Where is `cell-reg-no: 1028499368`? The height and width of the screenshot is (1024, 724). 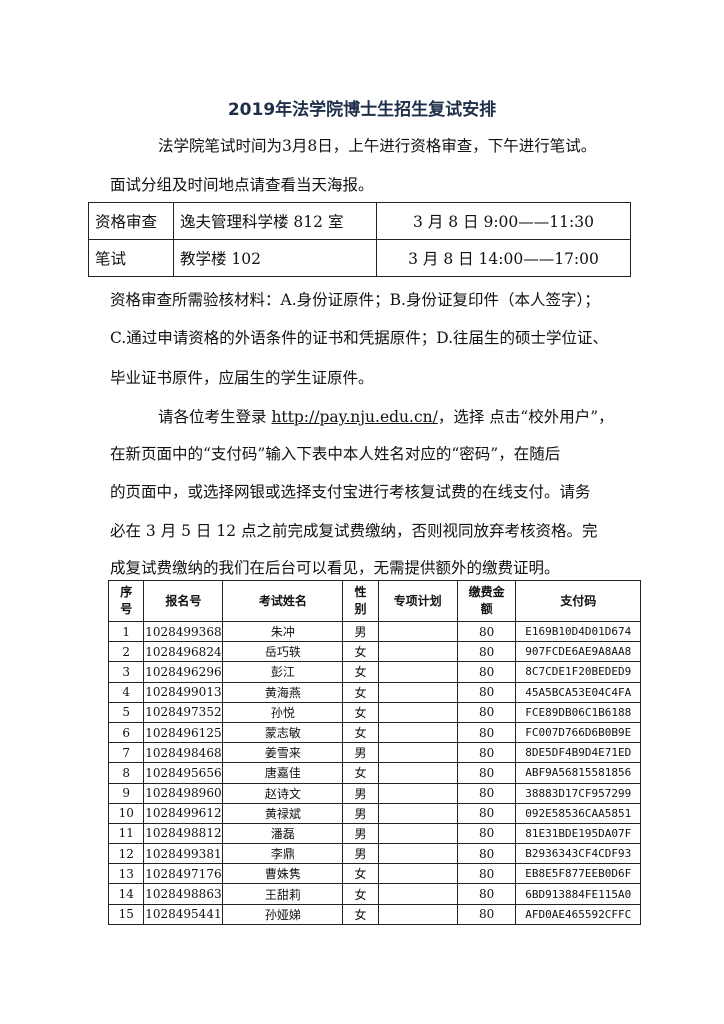 cell-reg-no: 1028499368 is located at coordinates (183, 631).